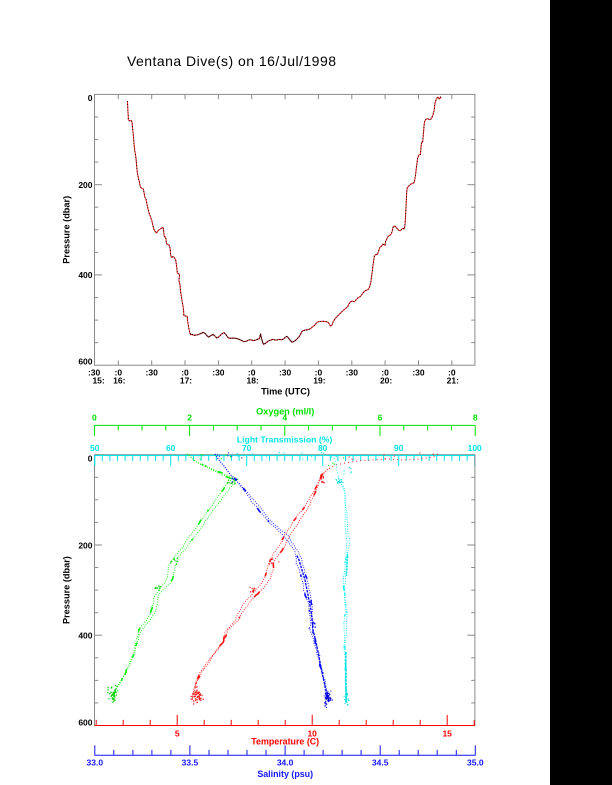  Describe the element at coordinates (453, 380) in the screenshot. I see `svg-text: 21:` at that location.